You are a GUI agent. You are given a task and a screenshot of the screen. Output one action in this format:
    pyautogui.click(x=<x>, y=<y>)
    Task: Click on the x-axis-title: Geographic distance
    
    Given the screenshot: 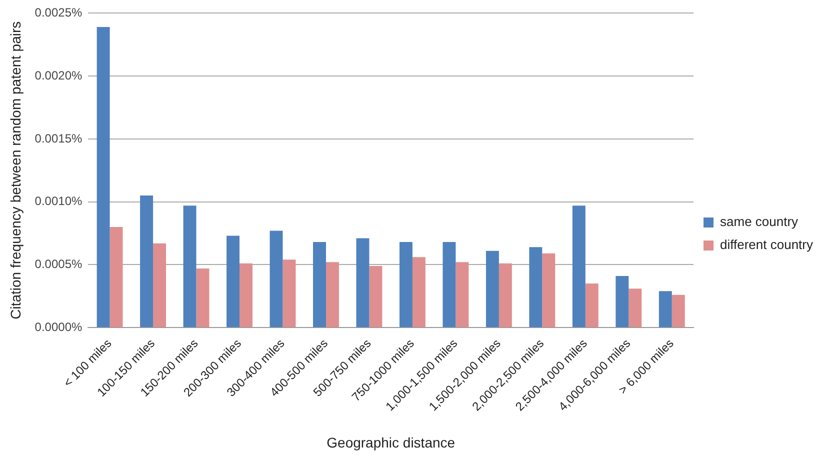 What is the action you would take?
    pyautogui.click(x=391, y=442)
    